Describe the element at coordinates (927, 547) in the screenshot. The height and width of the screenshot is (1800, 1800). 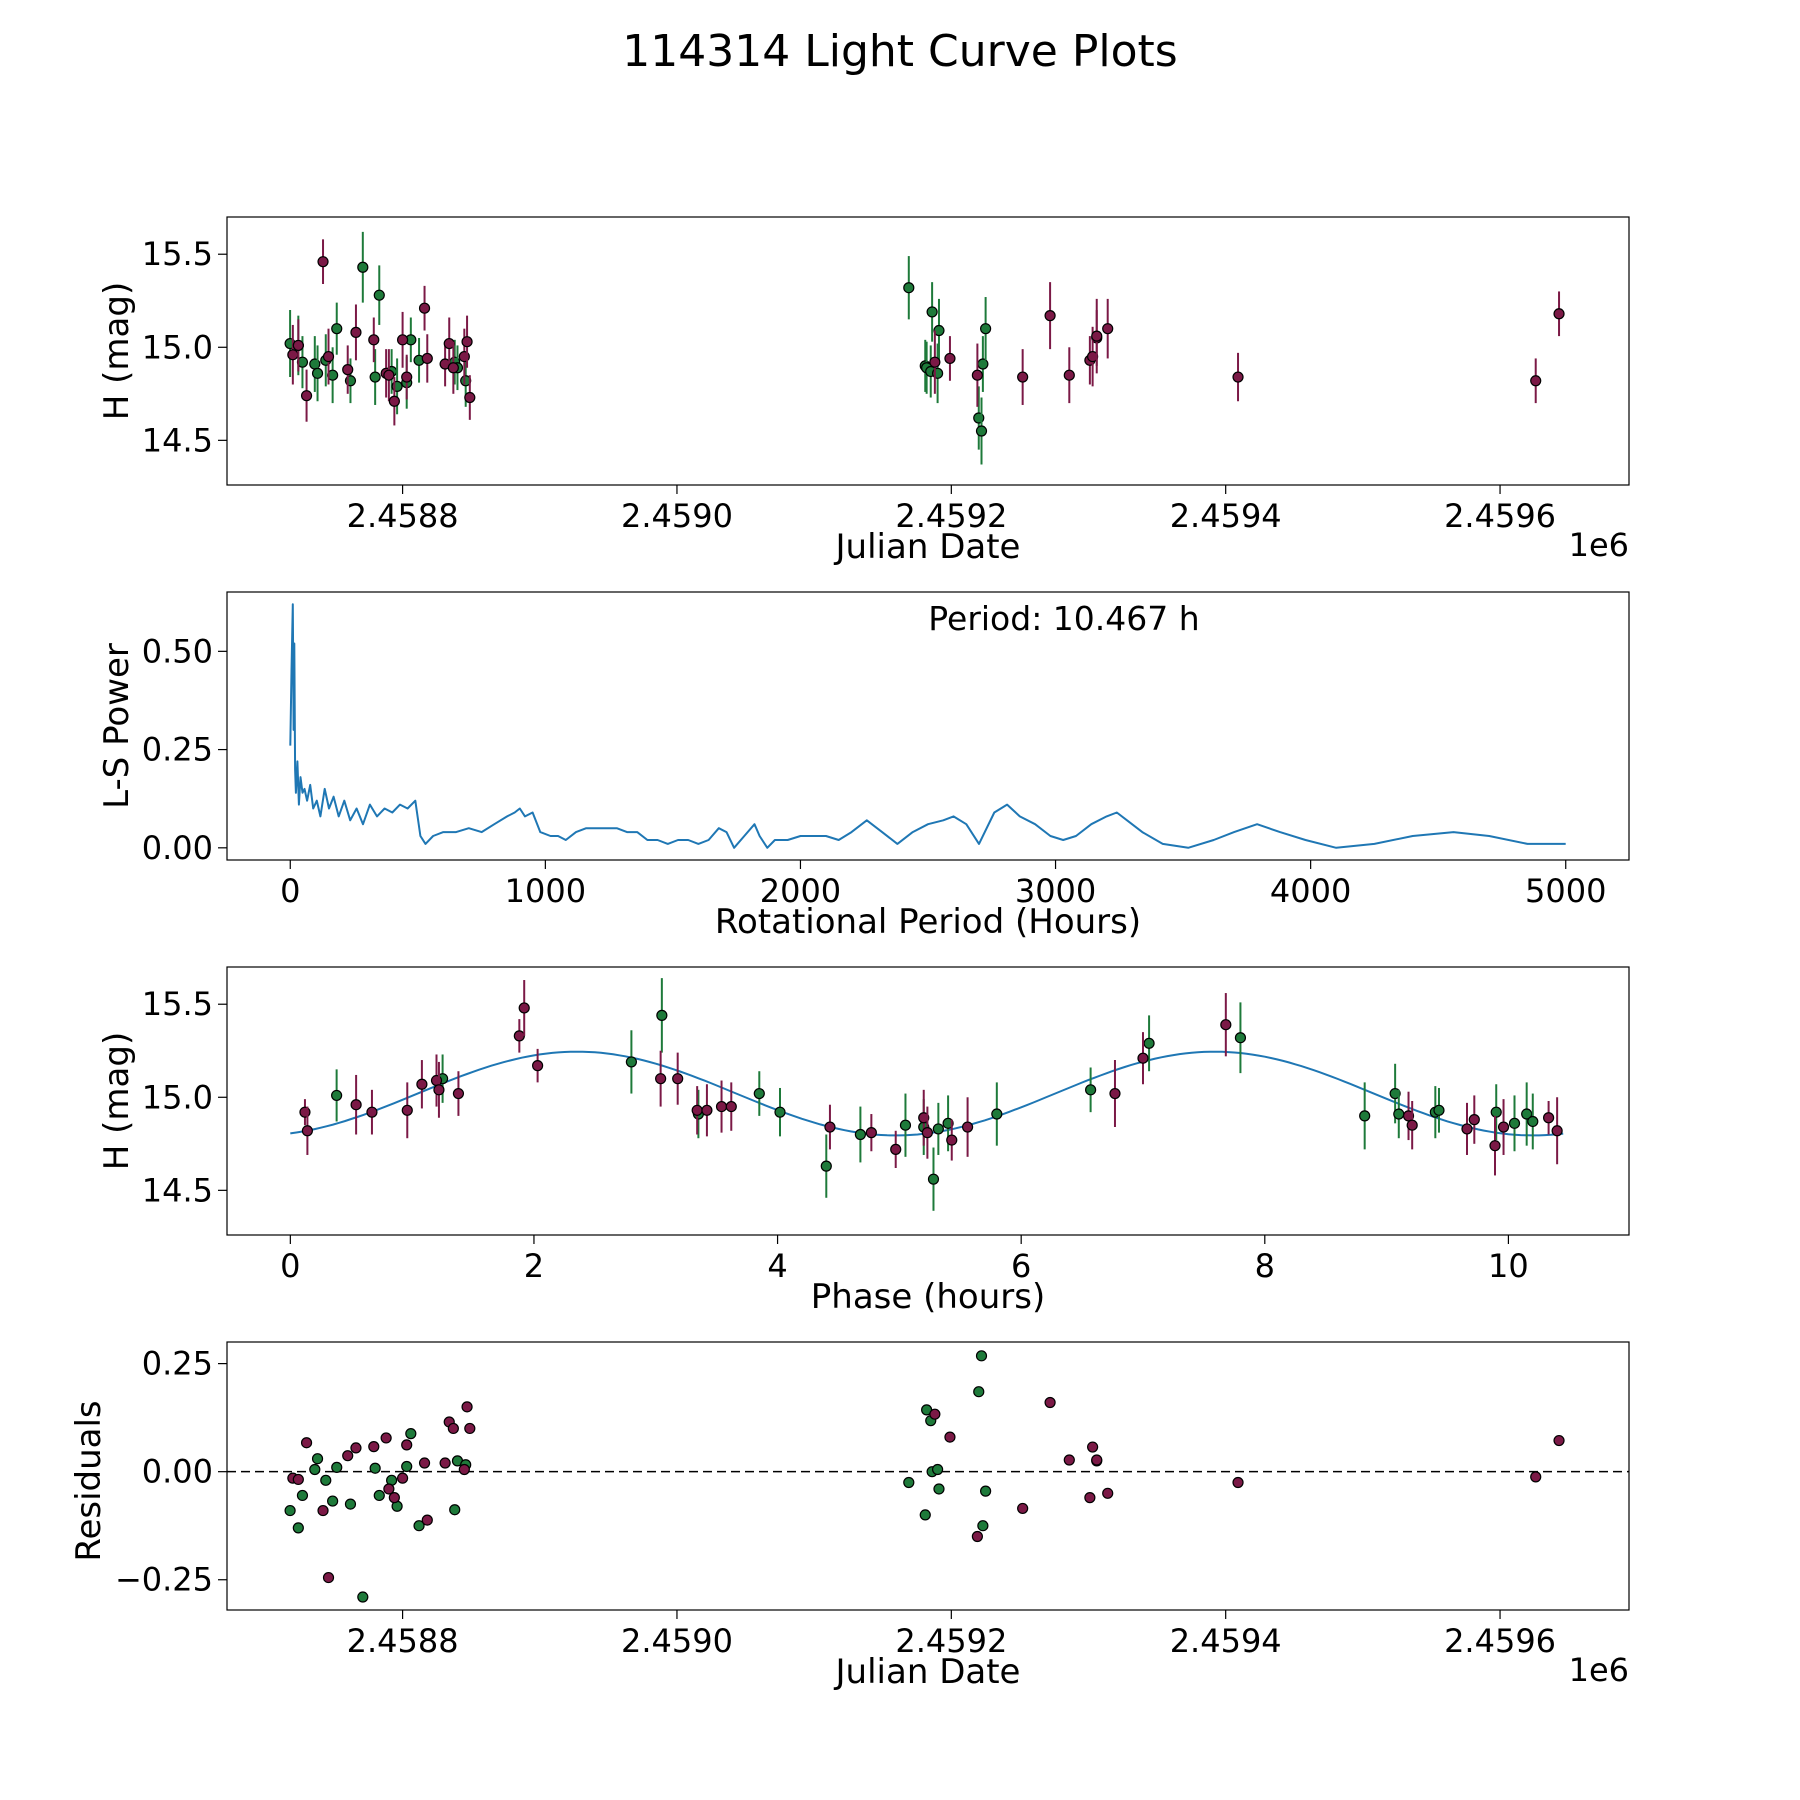
I see `lightcurve-xlabel: Julian Date` at that location.